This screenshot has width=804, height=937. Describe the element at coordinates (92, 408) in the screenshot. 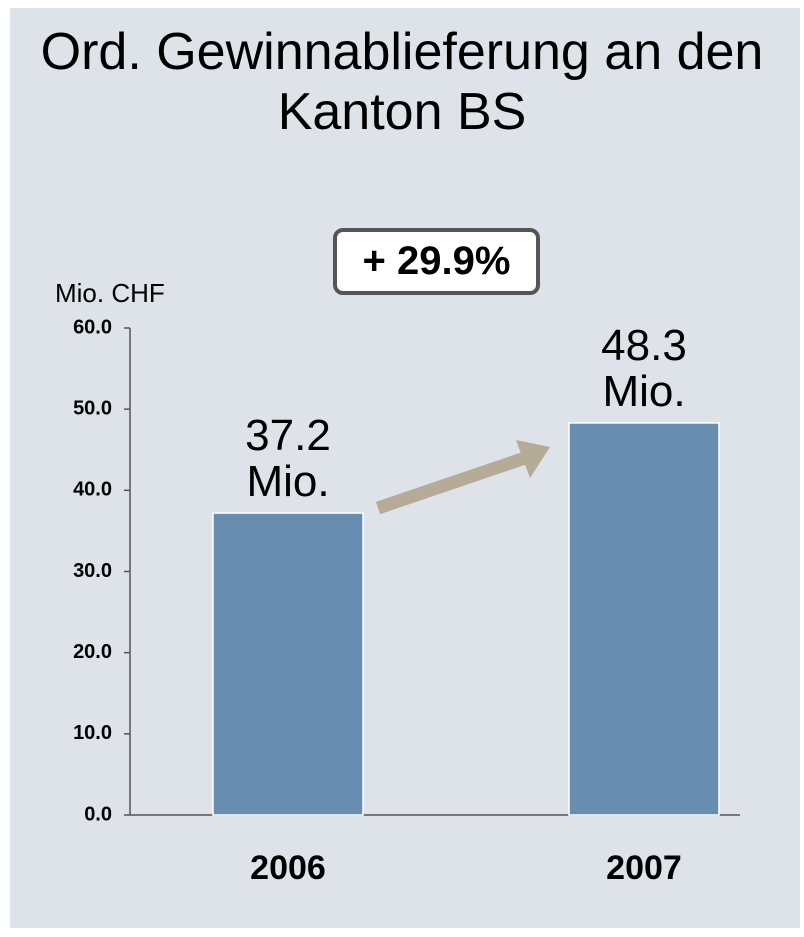

I see `y-tick-label: 50.0` at that location.